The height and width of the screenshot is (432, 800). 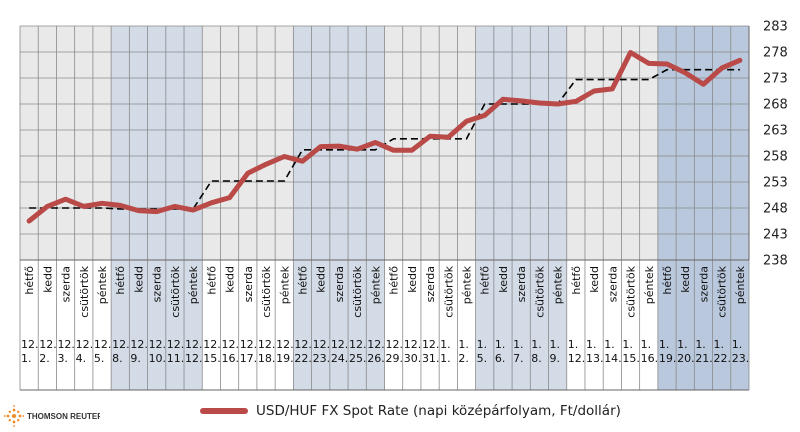 I want to click on x-date-label: 21., so click(x=704, y=358).